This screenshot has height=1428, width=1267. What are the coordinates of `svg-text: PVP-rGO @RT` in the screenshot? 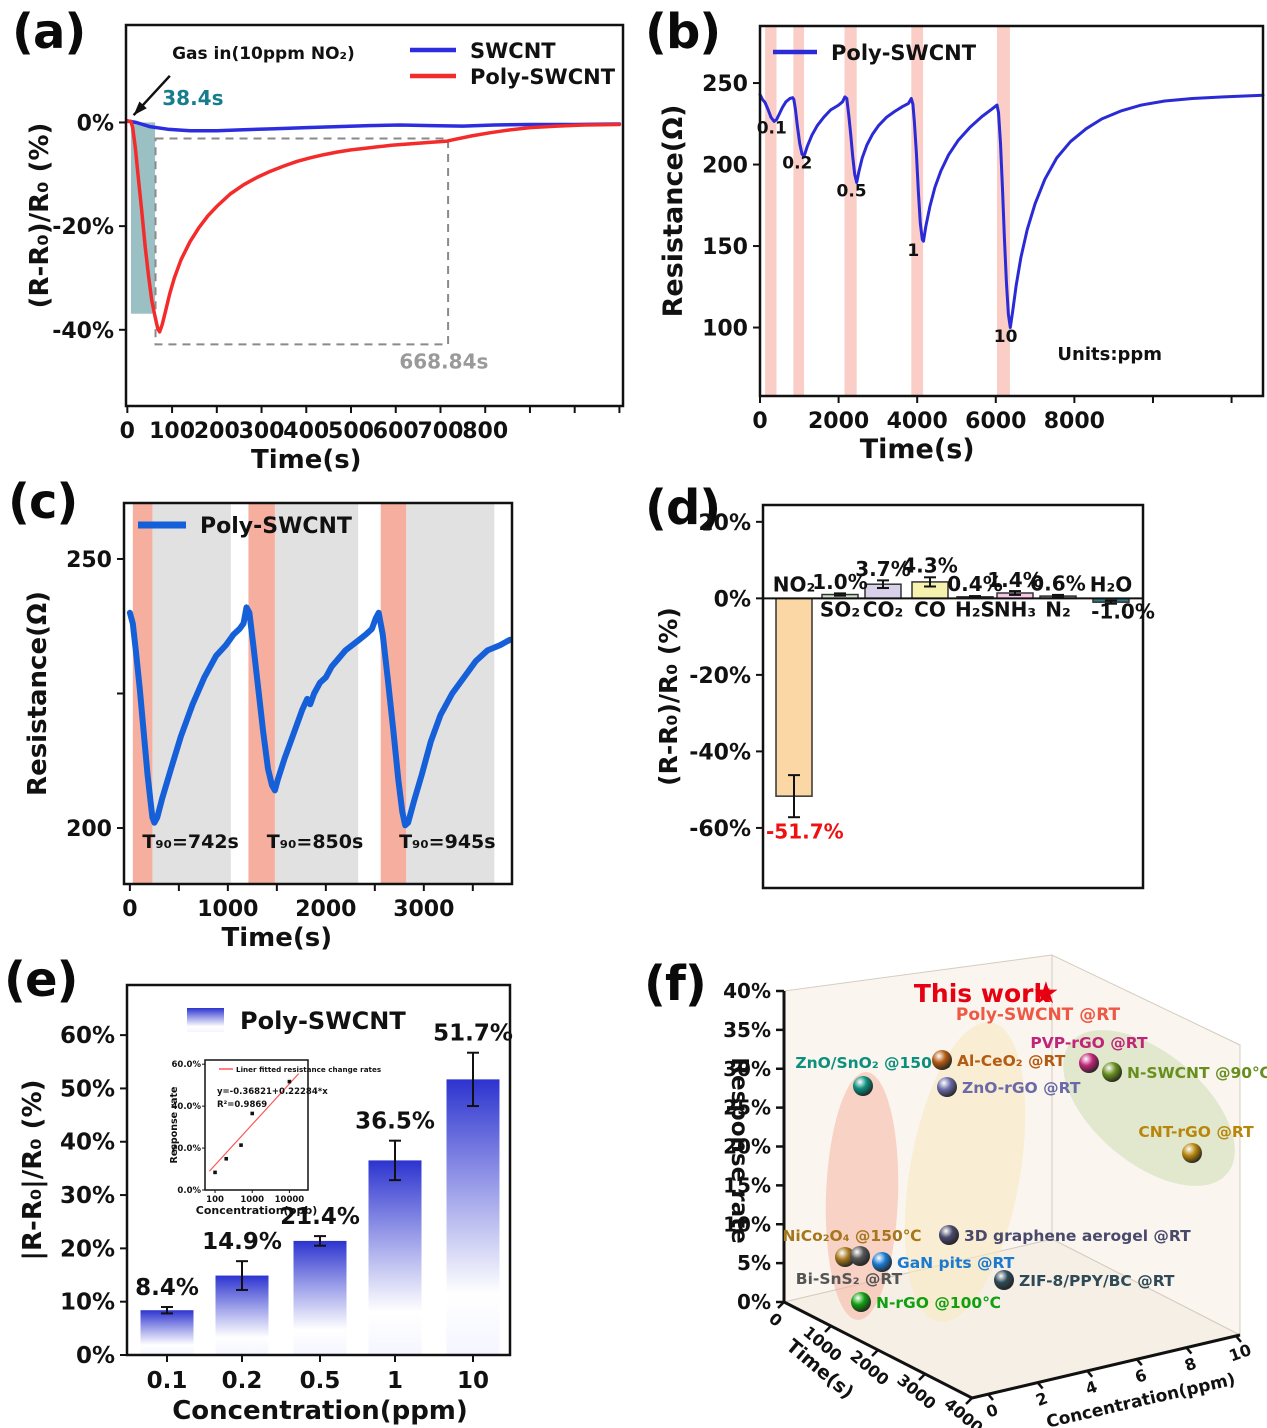 It's located at (1089, 1043).